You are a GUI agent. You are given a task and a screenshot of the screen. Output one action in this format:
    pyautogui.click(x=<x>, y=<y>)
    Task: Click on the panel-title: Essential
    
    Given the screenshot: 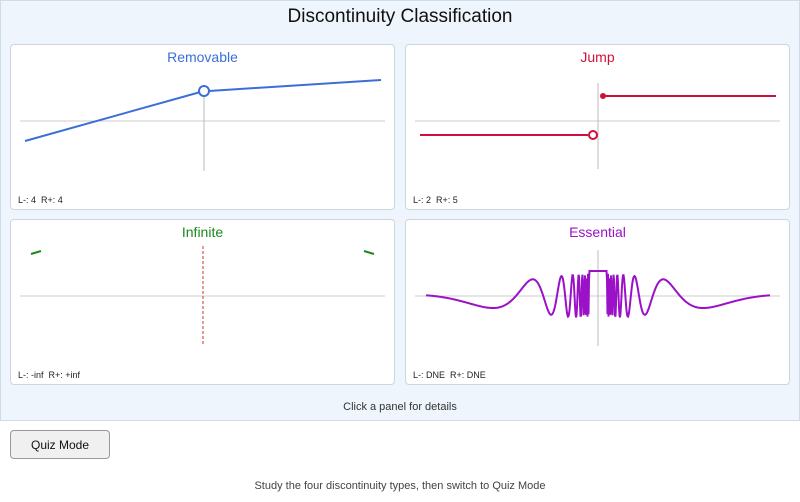 What is the action you would take?
    pyautogui.click(x=597, y=232)
    